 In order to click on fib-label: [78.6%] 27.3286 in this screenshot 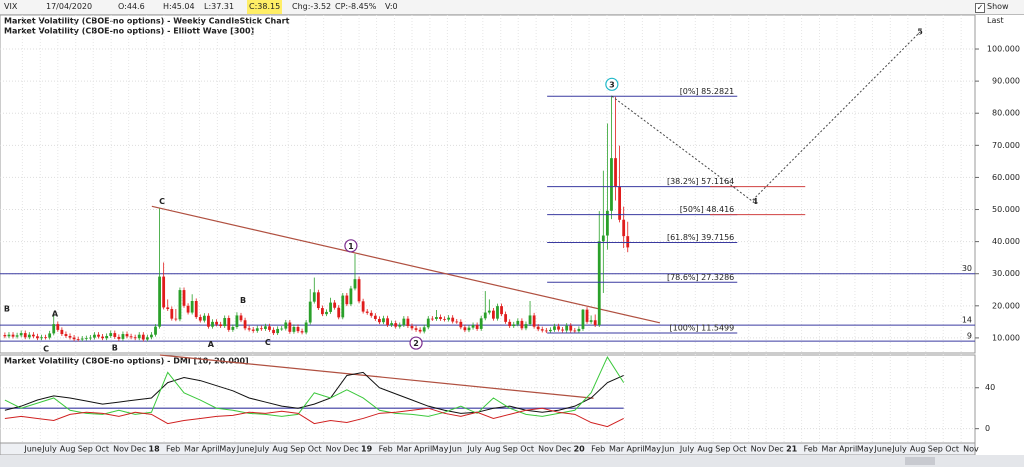, I will do `click(700, 277)`.